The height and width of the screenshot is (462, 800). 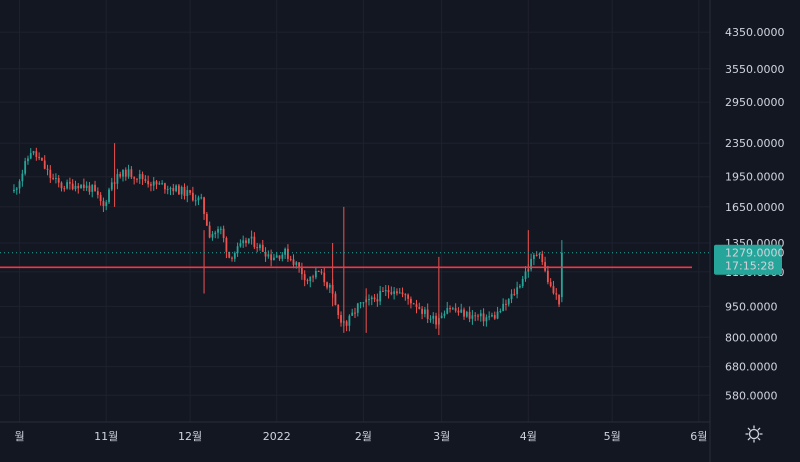 What do you see at coordinates (528, 436) in the screenshot?
I see `time-tick-label: 4월` at bounding box center [528, 436].